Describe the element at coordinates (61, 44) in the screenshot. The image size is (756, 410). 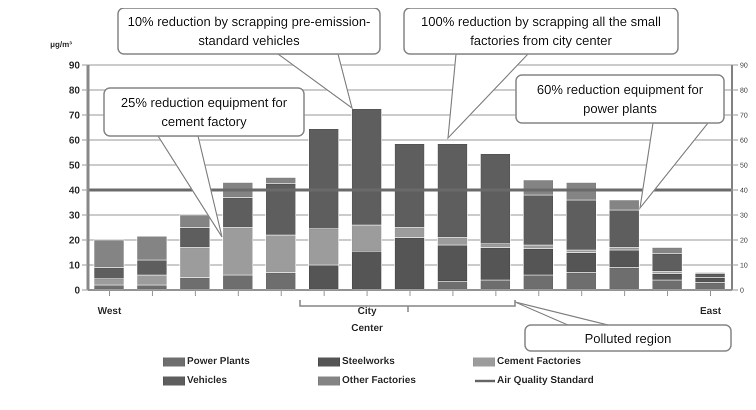
I see `y-axis-title: μg/m³` at that location.